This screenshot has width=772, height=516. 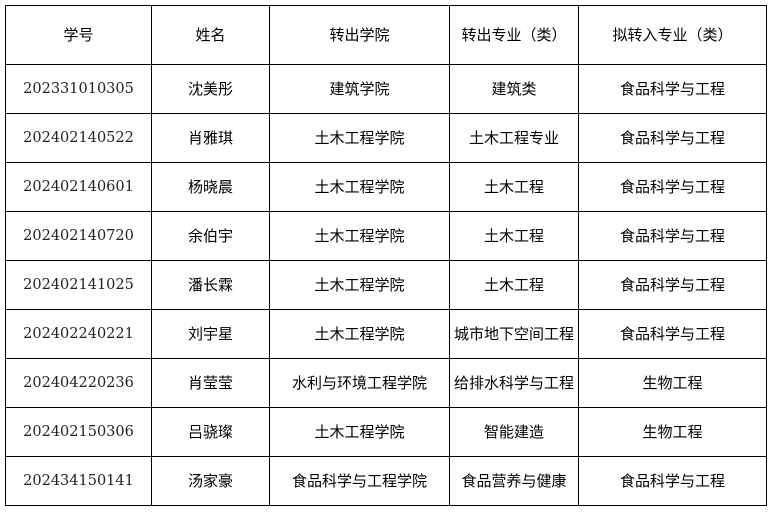 I want to click on table-row: 202331010305 沈美彤 建筑学院 建筑类 食品科学与工程, so click(x=386, y=89).